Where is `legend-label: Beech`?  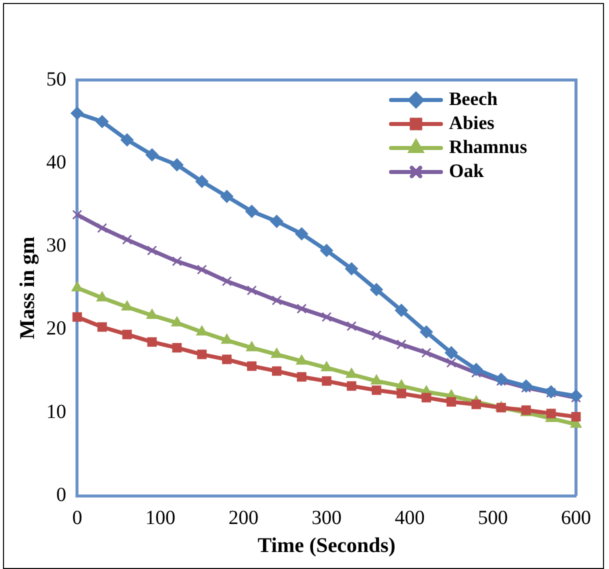
legend-label: Beech is located at coordinates (473, 99).